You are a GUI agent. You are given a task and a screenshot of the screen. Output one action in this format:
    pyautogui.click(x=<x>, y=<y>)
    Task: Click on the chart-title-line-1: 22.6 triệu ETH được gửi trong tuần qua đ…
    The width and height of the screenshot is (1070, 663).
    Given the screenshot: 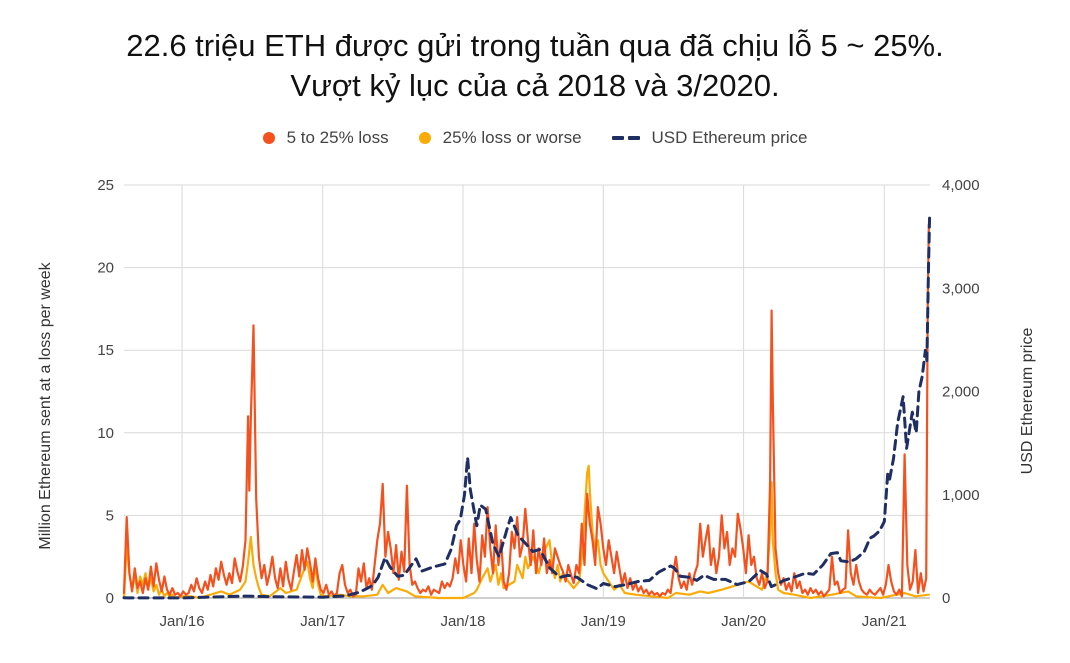 What is the action you would take?
    pyautogui.click(x=535, y=45)
    